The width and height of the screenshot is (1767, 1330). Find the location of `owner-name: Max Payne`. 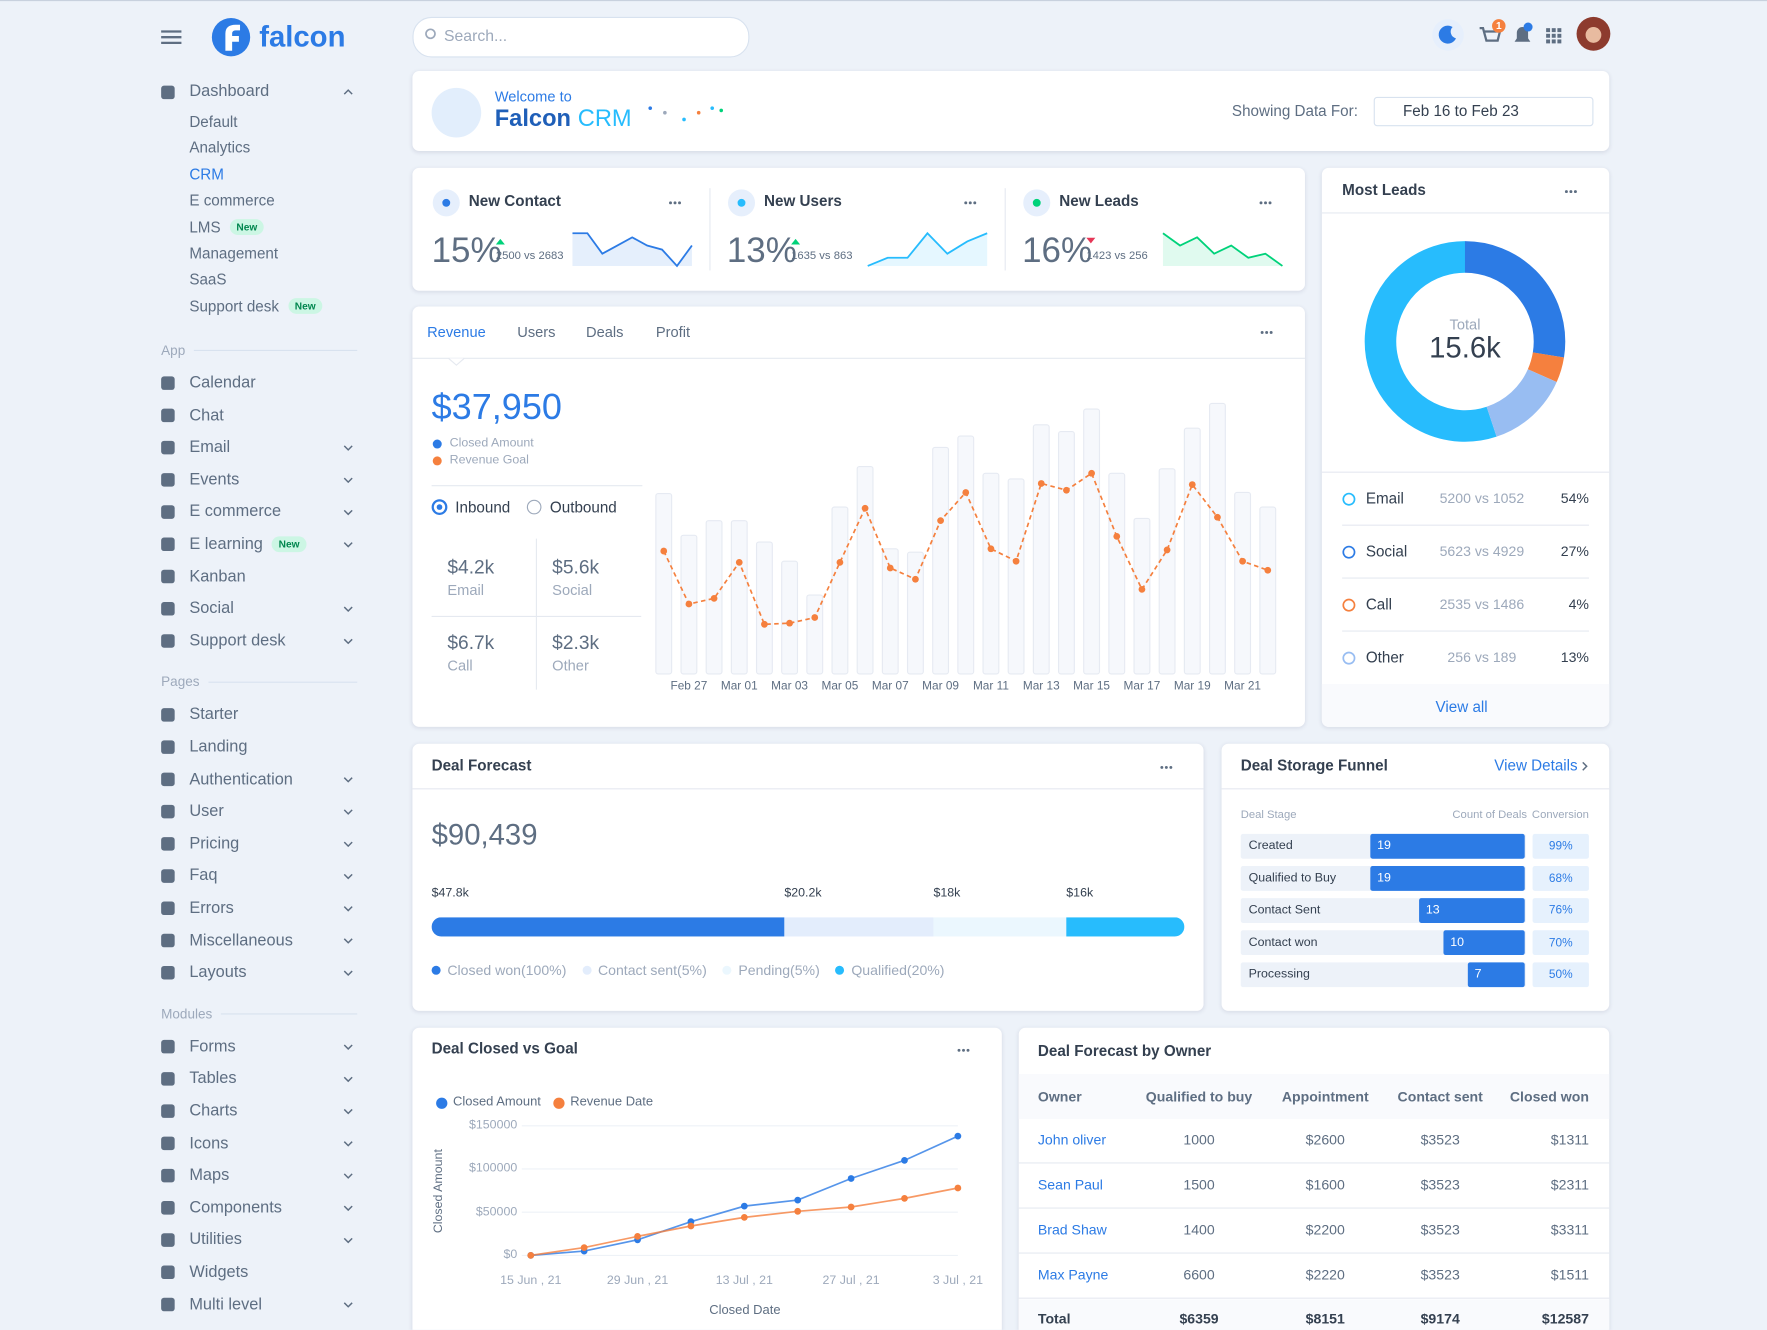

owner-name: Max Payne is located at coordinates (1073, 1275).